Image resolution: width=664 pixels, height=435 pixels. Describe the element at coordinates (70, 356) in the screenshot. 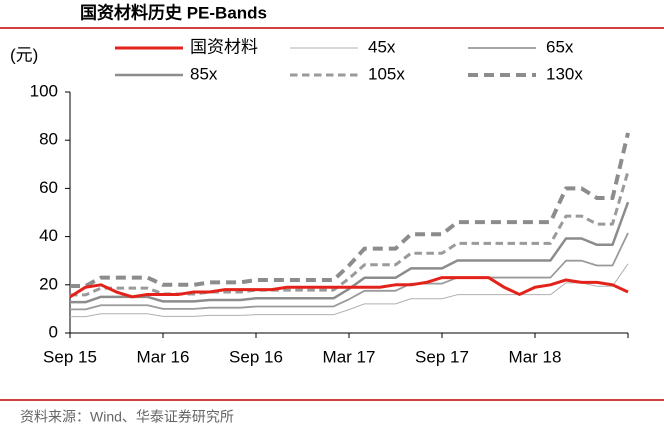

I see `x-tick-label: Sep 15` at that location.